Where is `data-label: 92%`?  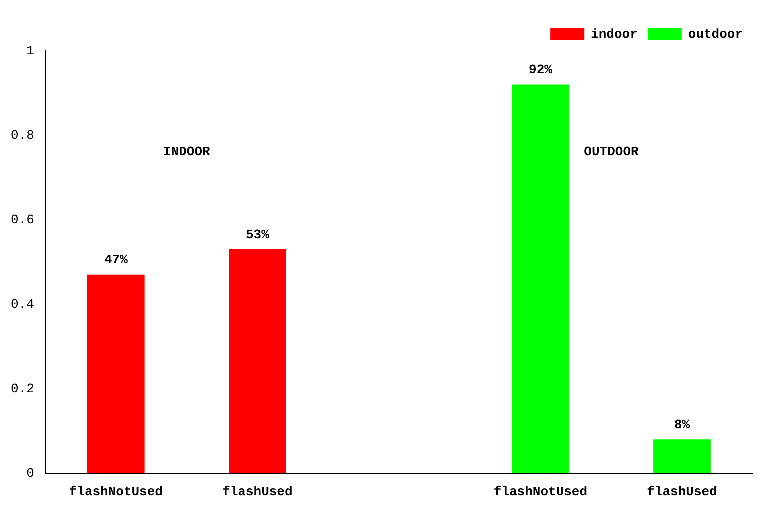
data-label: 92% is located at coordinates (541, 70).